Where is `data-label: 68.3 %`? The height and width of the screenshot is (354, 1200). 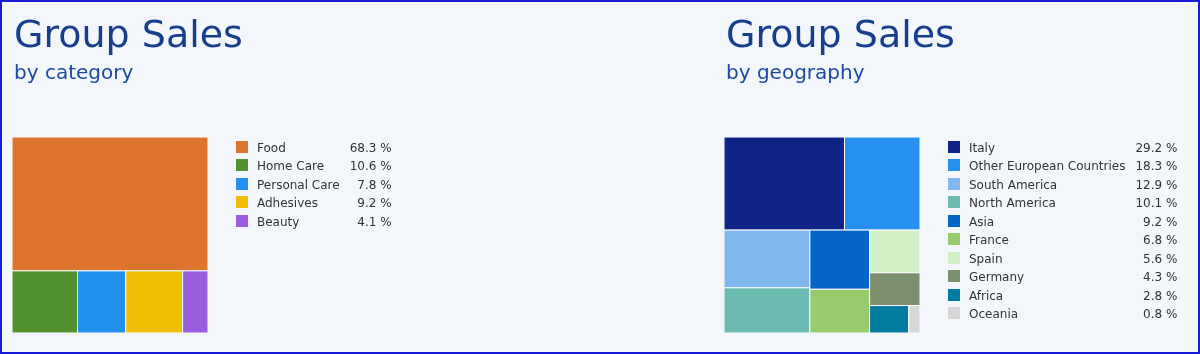 data-label: 68.3 % is located at coordinates (370, 148).